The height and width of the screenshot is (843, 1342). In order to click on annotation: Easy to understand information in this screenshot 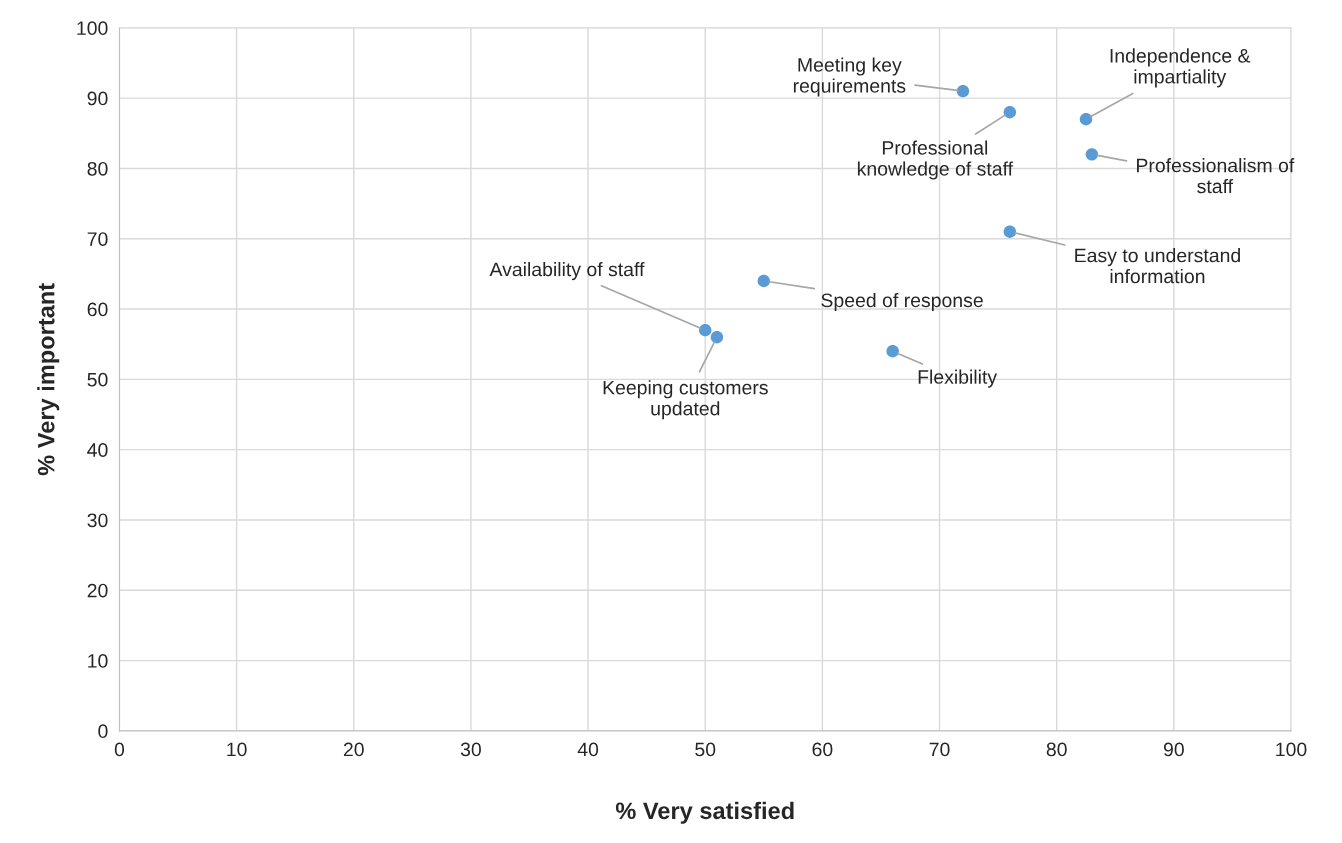, I will do `click(1157, 266)`.